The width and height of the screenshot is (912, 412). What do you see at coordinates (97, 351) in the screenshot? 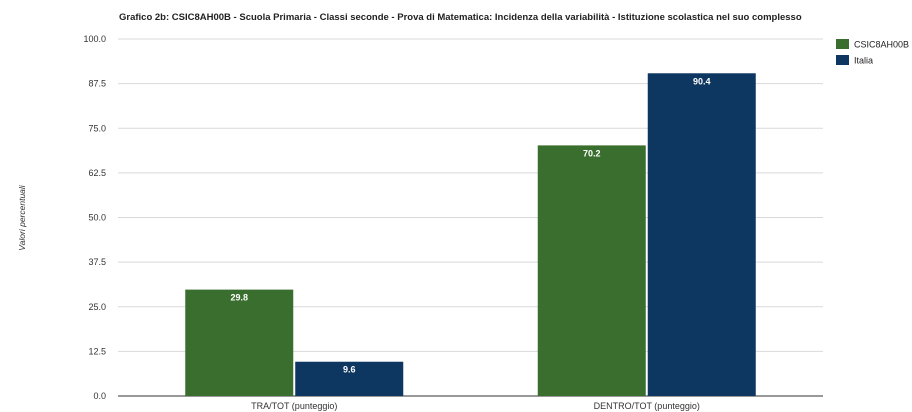
I see `y-tick-label: 12.5` at bounding box center [97, 351].